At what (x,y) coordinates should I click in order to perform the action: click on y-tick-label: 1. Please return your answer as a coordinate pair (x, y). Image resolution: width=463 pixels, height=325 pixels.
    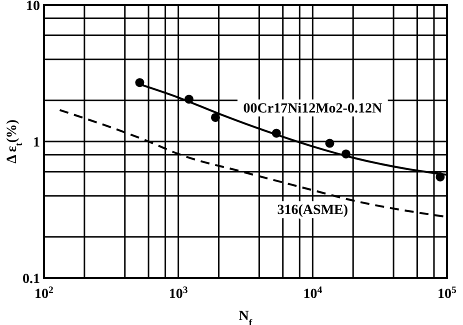
    Looking at the image, I should click on (36, 143).